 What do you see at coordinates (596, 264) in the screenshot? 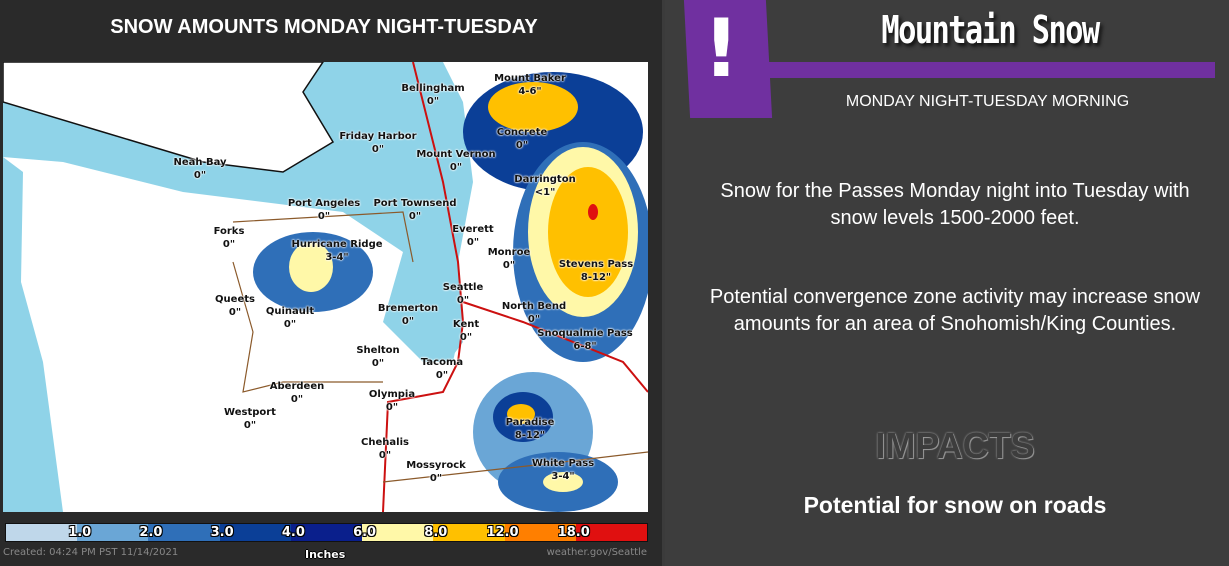
I see `place-name: Stevens Pass` at bounding box center [596, 264].